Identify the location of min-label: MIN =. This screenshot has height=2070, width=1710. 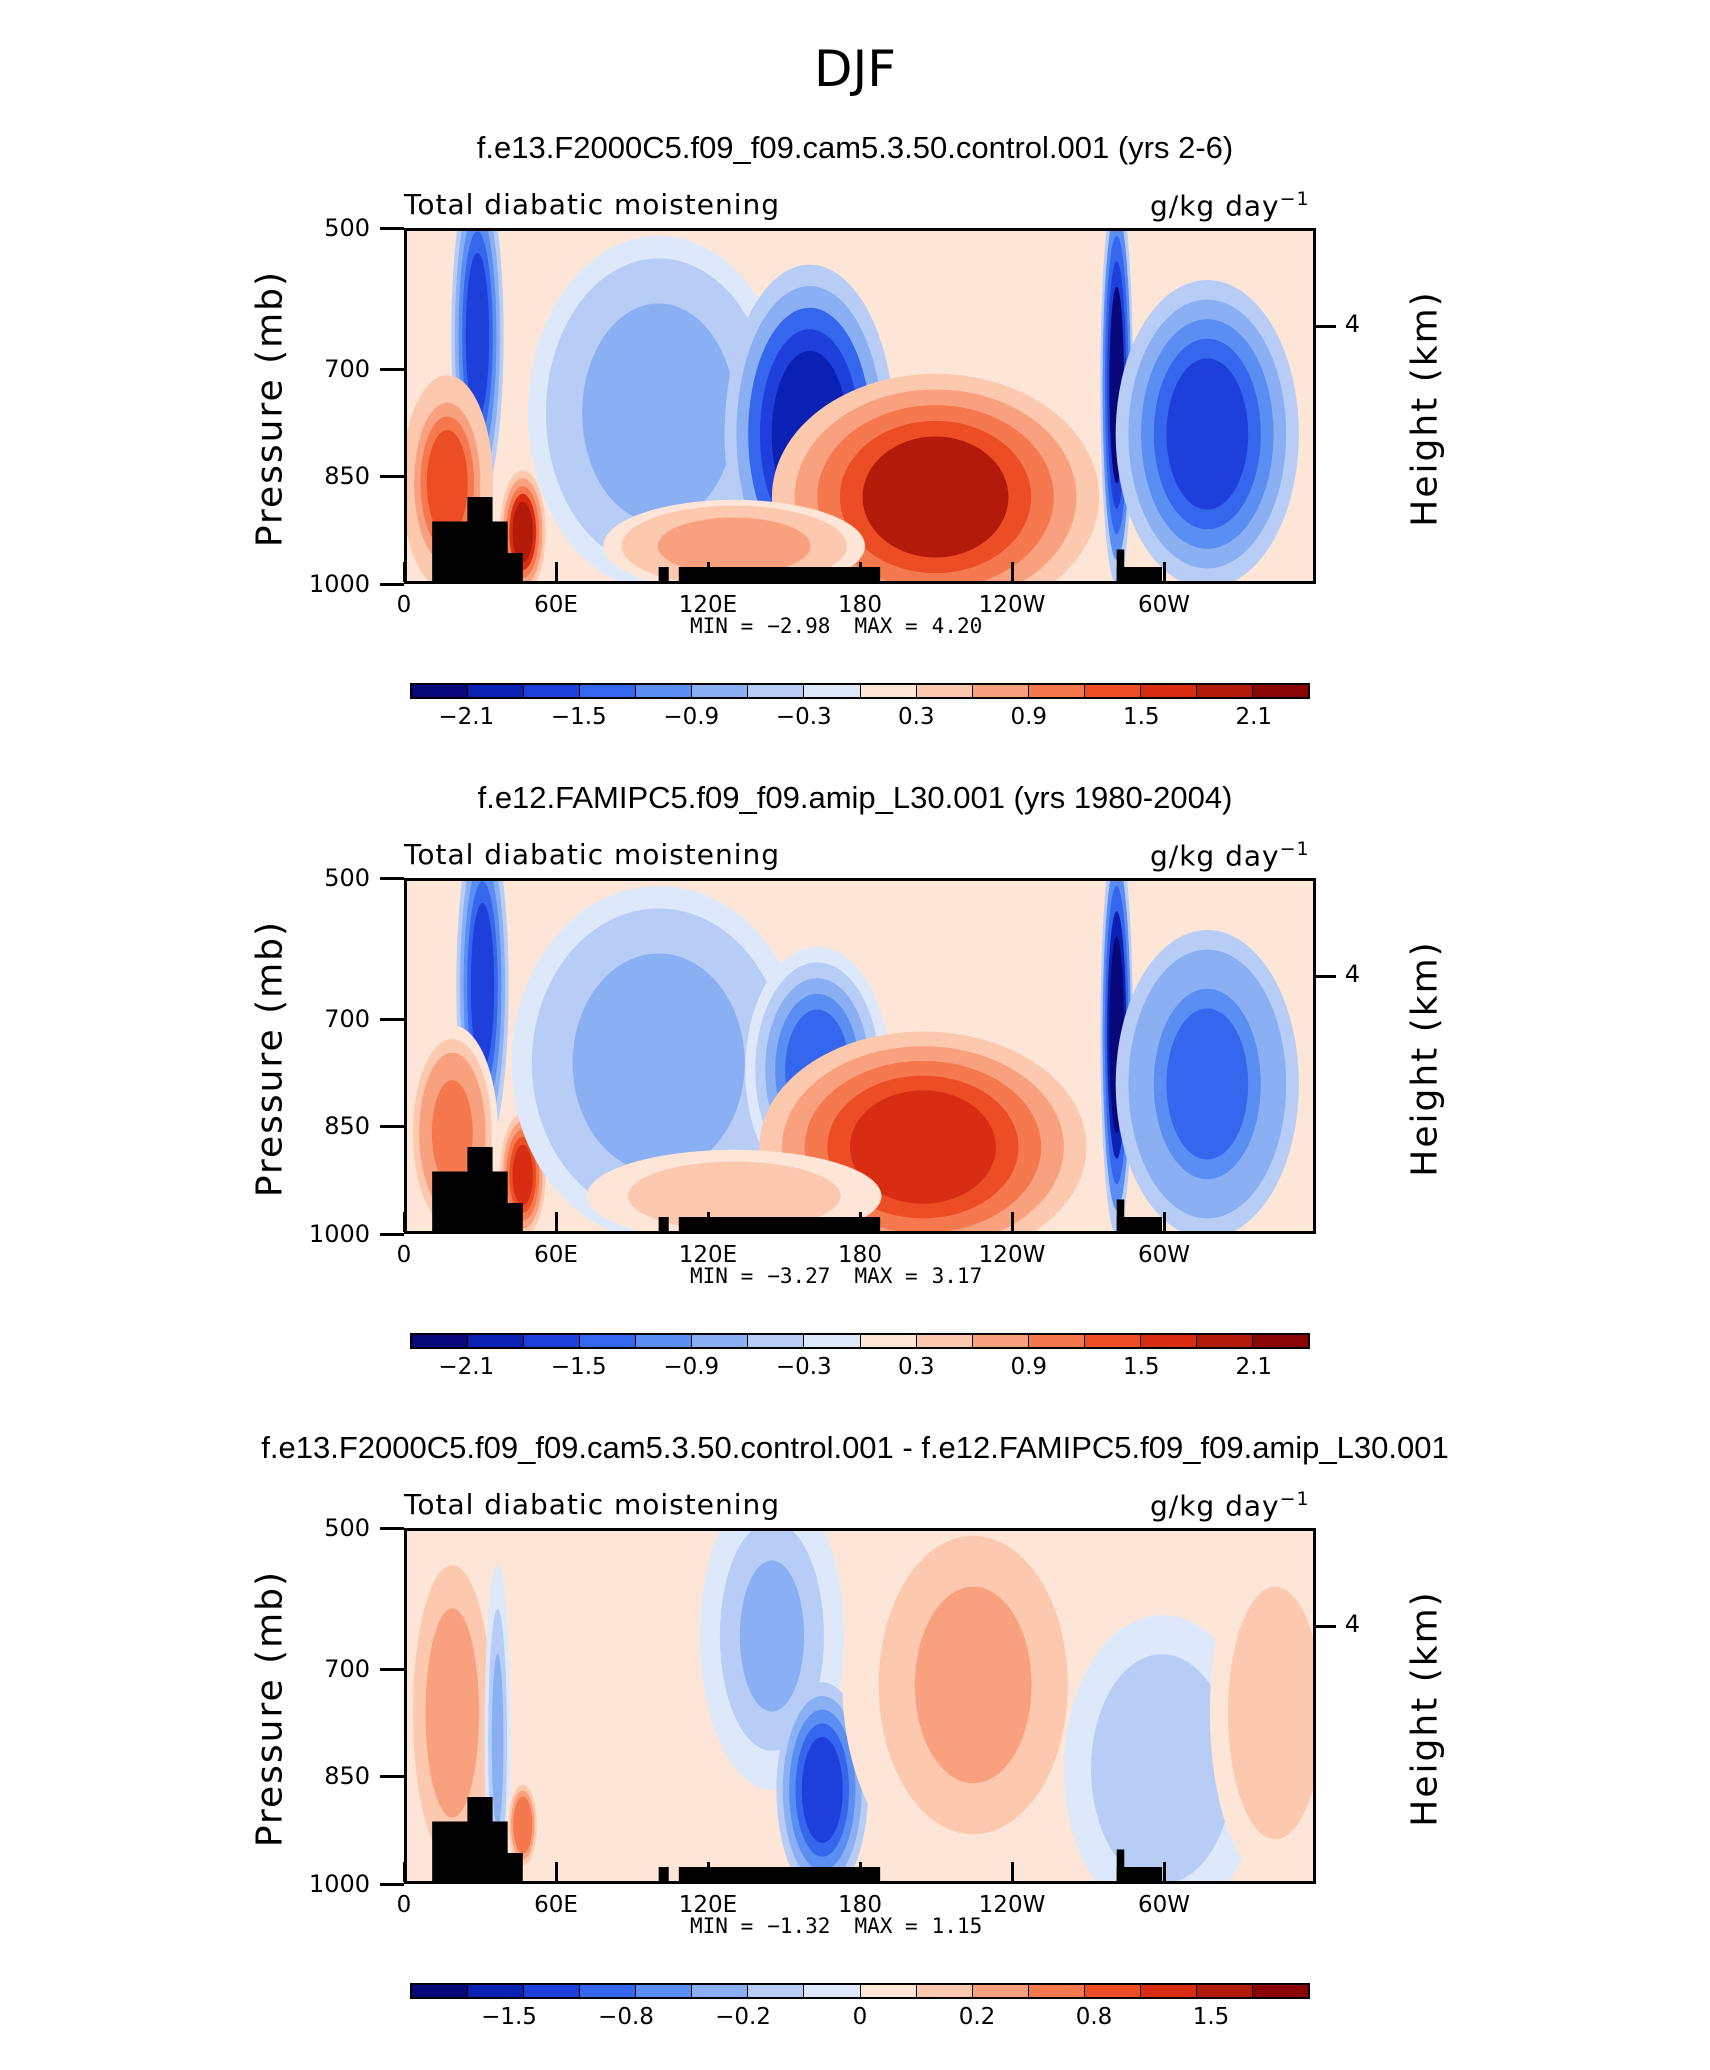
(722, 1276).